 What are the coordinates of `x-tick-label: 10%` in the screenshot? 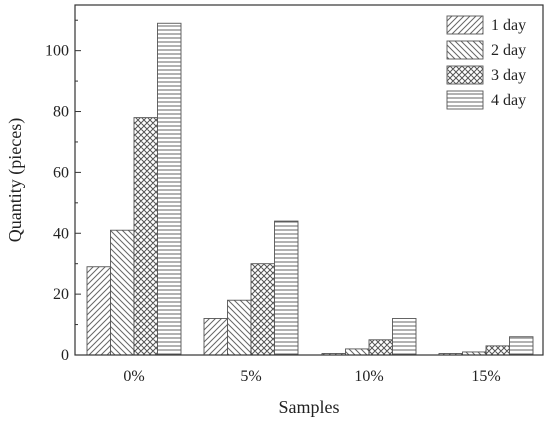 It's located at (368, 376).